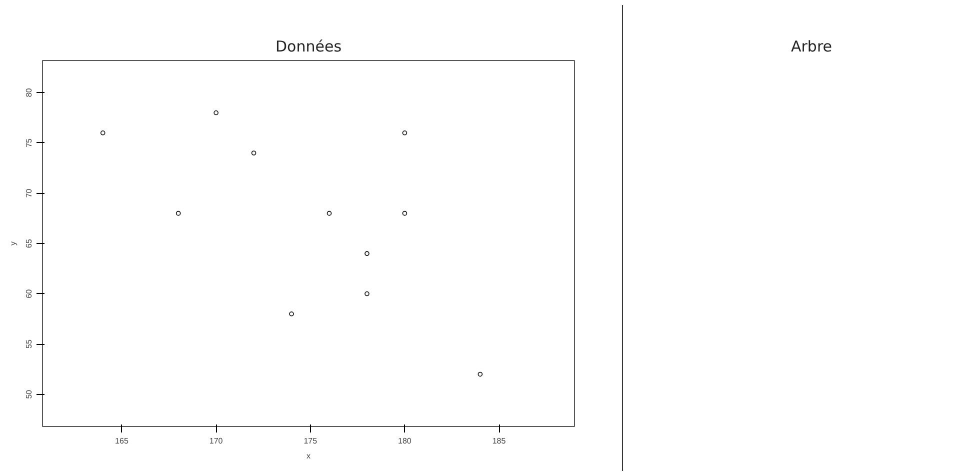 The image size is (968, 476). What do you see at coordinates (29, 343) in the screenshot?
I see `y-tick-label: 55` at bounding box center [29, 343].